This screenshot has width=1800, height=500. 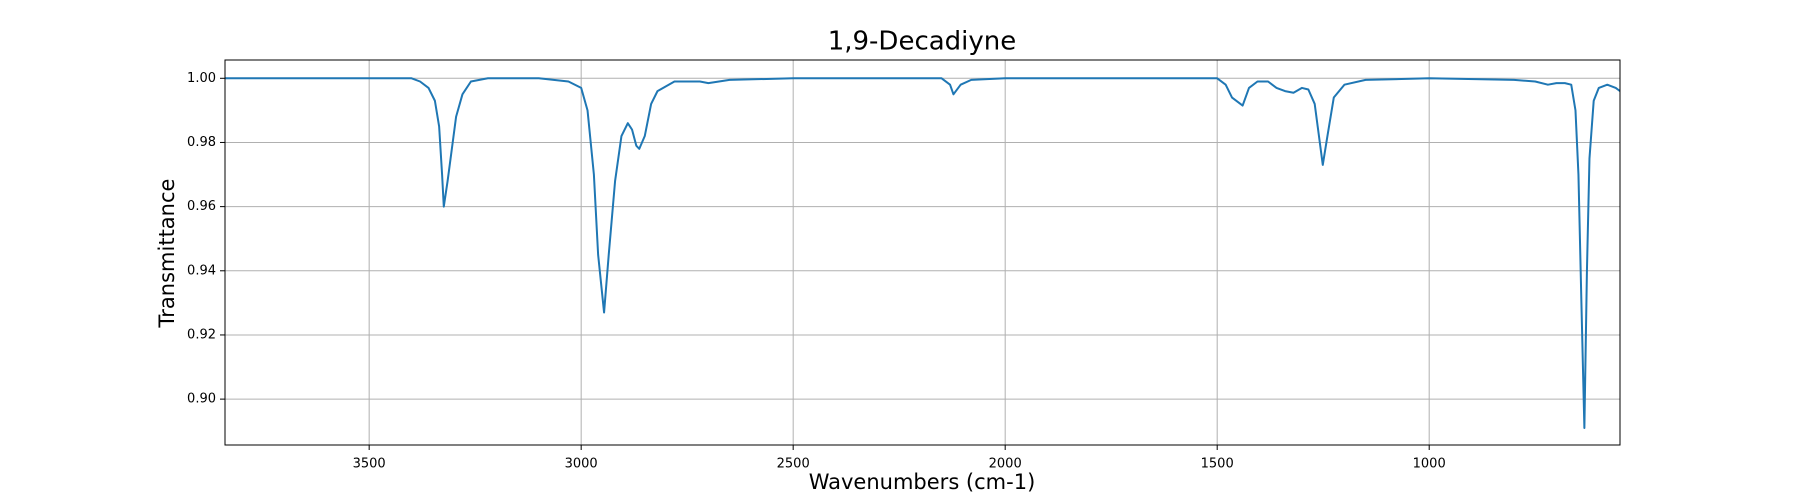 I want to click on x-tick-label: 1500, so click(x=1217, y=464).